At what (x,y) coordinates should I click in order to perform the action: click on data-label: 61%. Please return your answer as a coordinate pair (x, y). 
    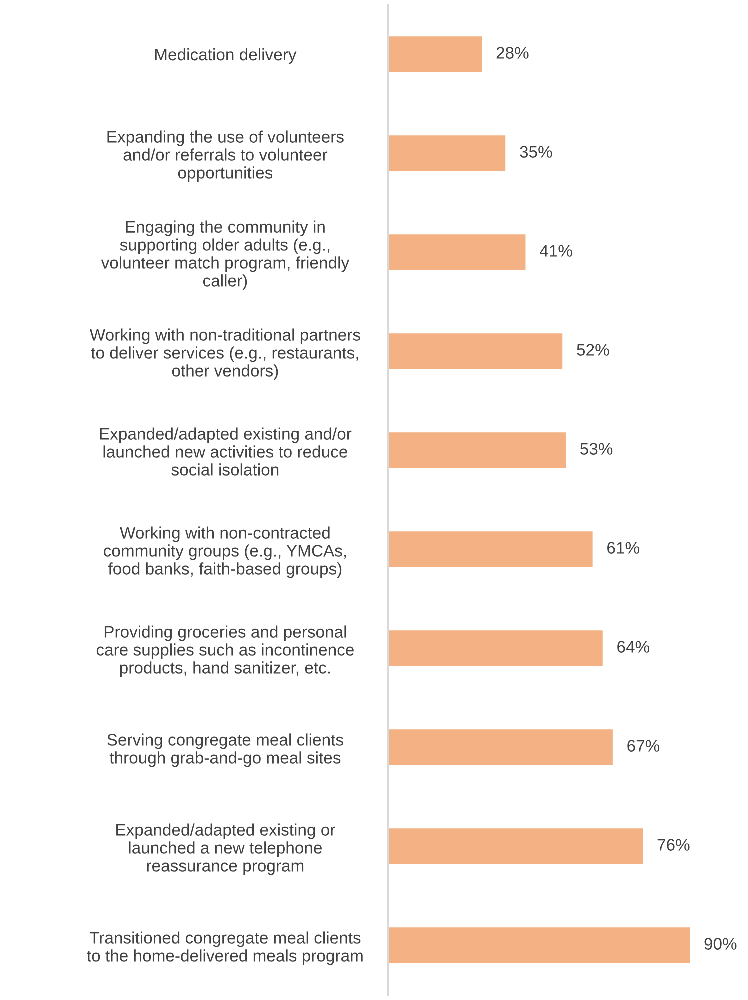
    Looking at the image, I should click on (624, 548).